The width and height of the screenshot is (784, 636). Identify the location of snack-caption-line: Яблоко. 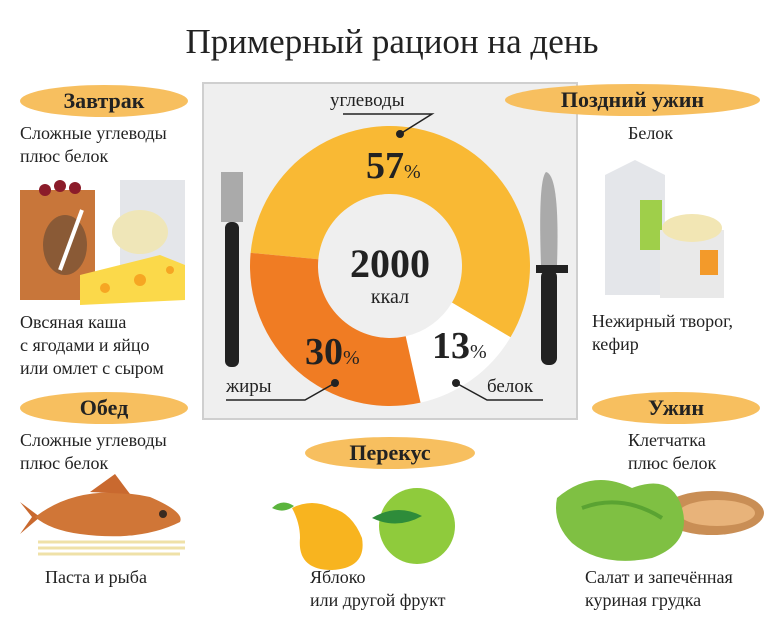
(338, 577).